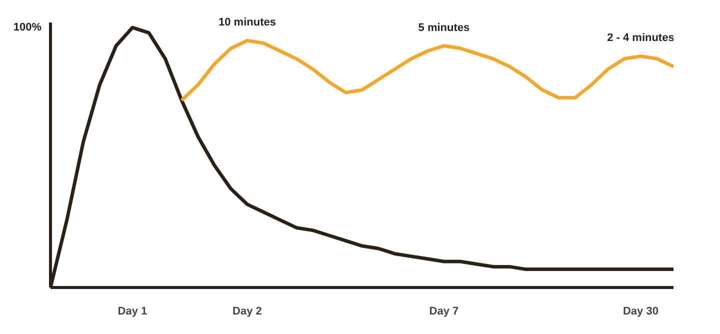 The width and height of the screenshot is (720, 334). What do you see at coordinates (247, 312) in the screenshot?
I see `x-tick-label: Day 2` at bounding box center [247, 312].